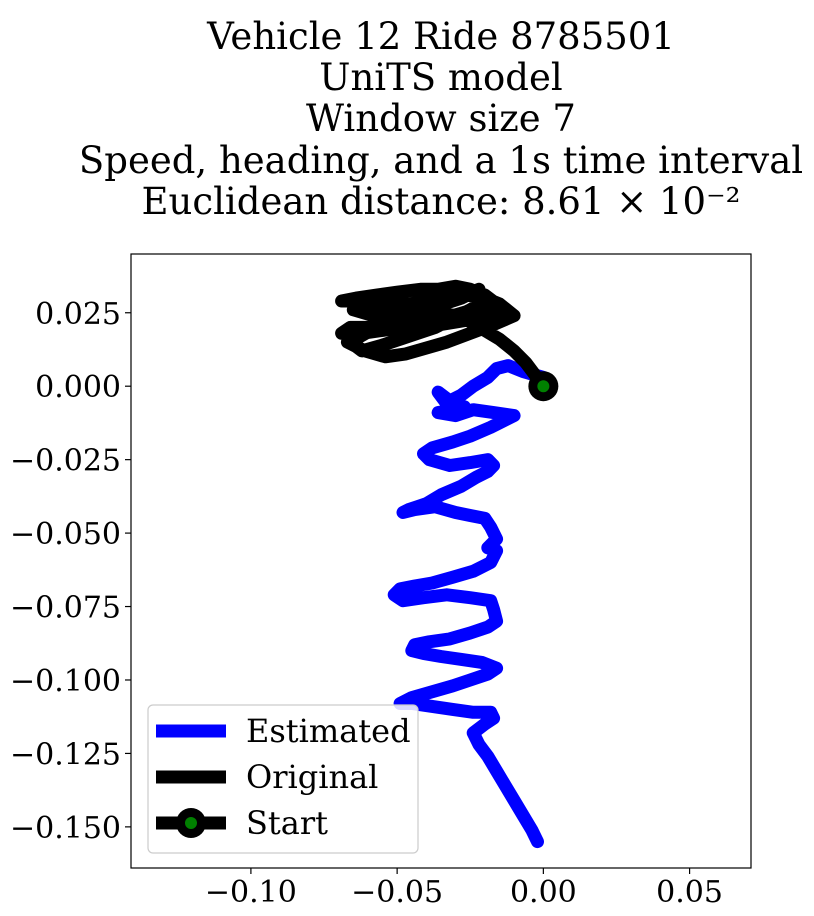 Image resolution: width=814 pixels, height=916 pixels. I want to click on legend-box, so click(283, 779).